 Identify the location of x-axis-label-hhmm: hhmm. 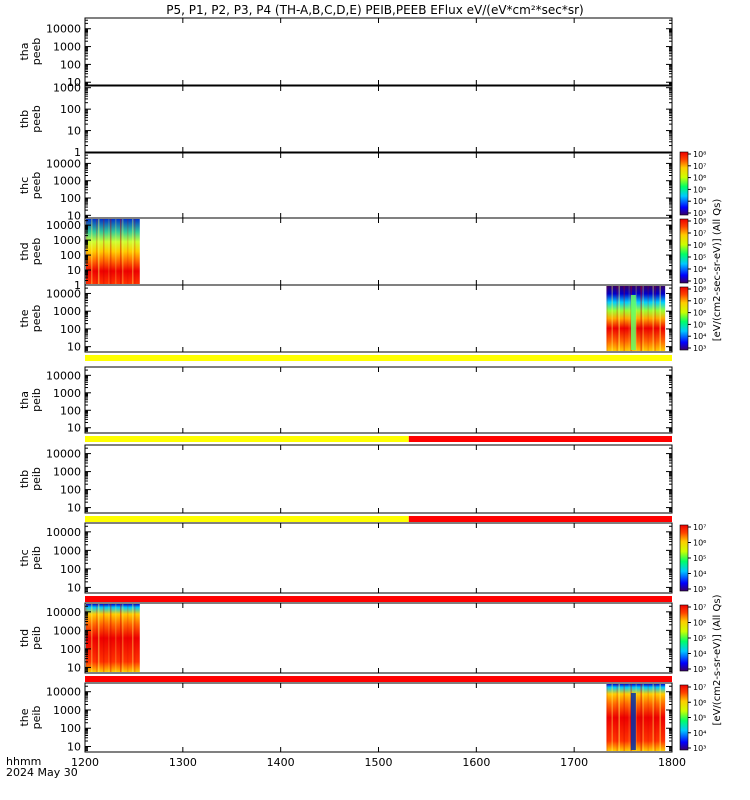
(23, 761).